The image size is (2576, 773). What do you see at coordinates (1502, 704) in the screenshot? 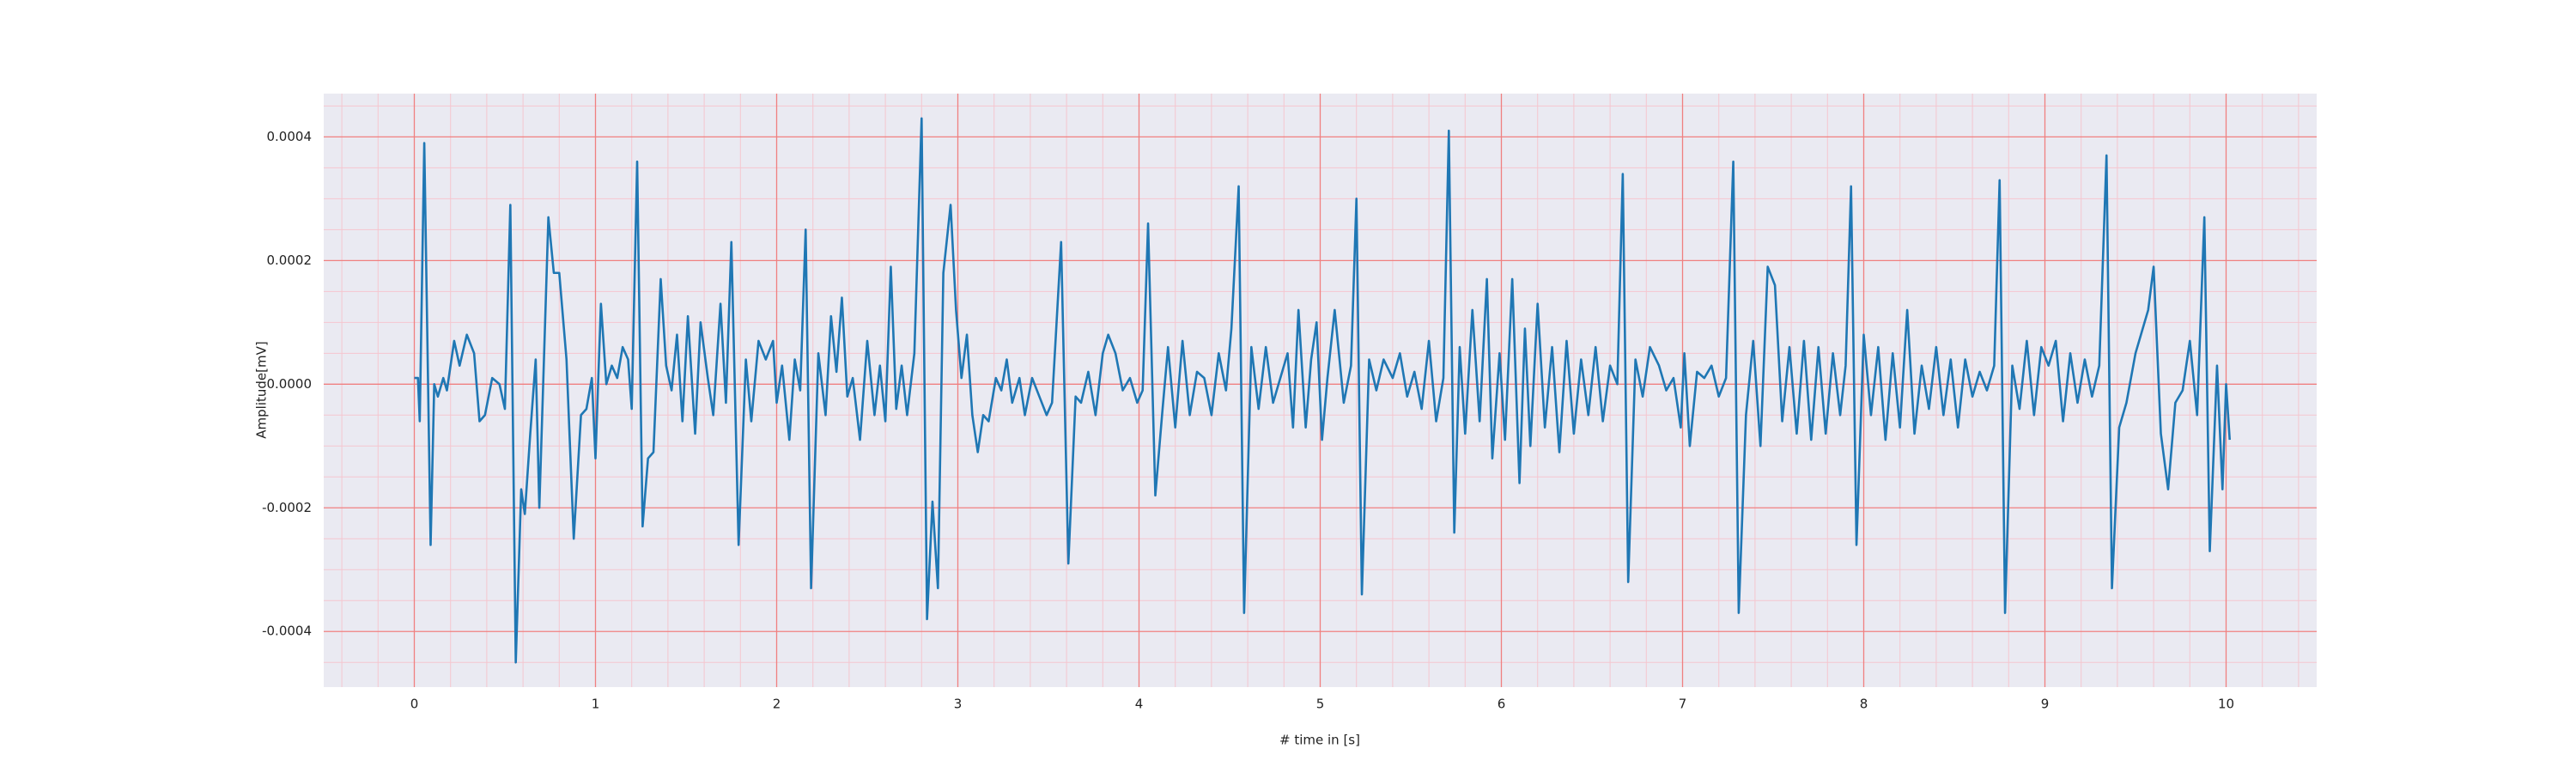
I see `x-tick-label: 6` at bounding box center [1502, 704].